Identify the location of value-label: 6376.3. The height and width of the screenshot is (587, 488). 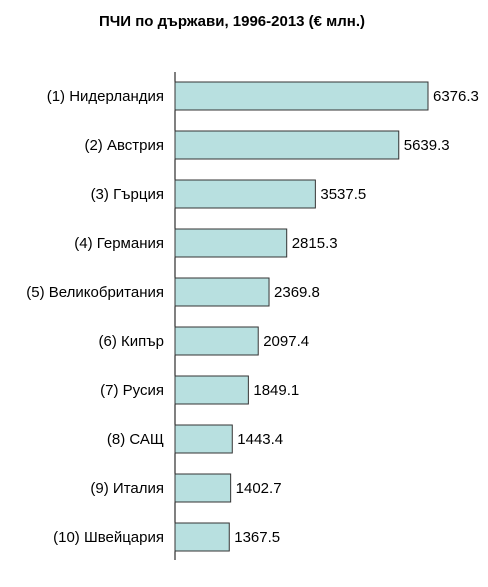
(456, 96).